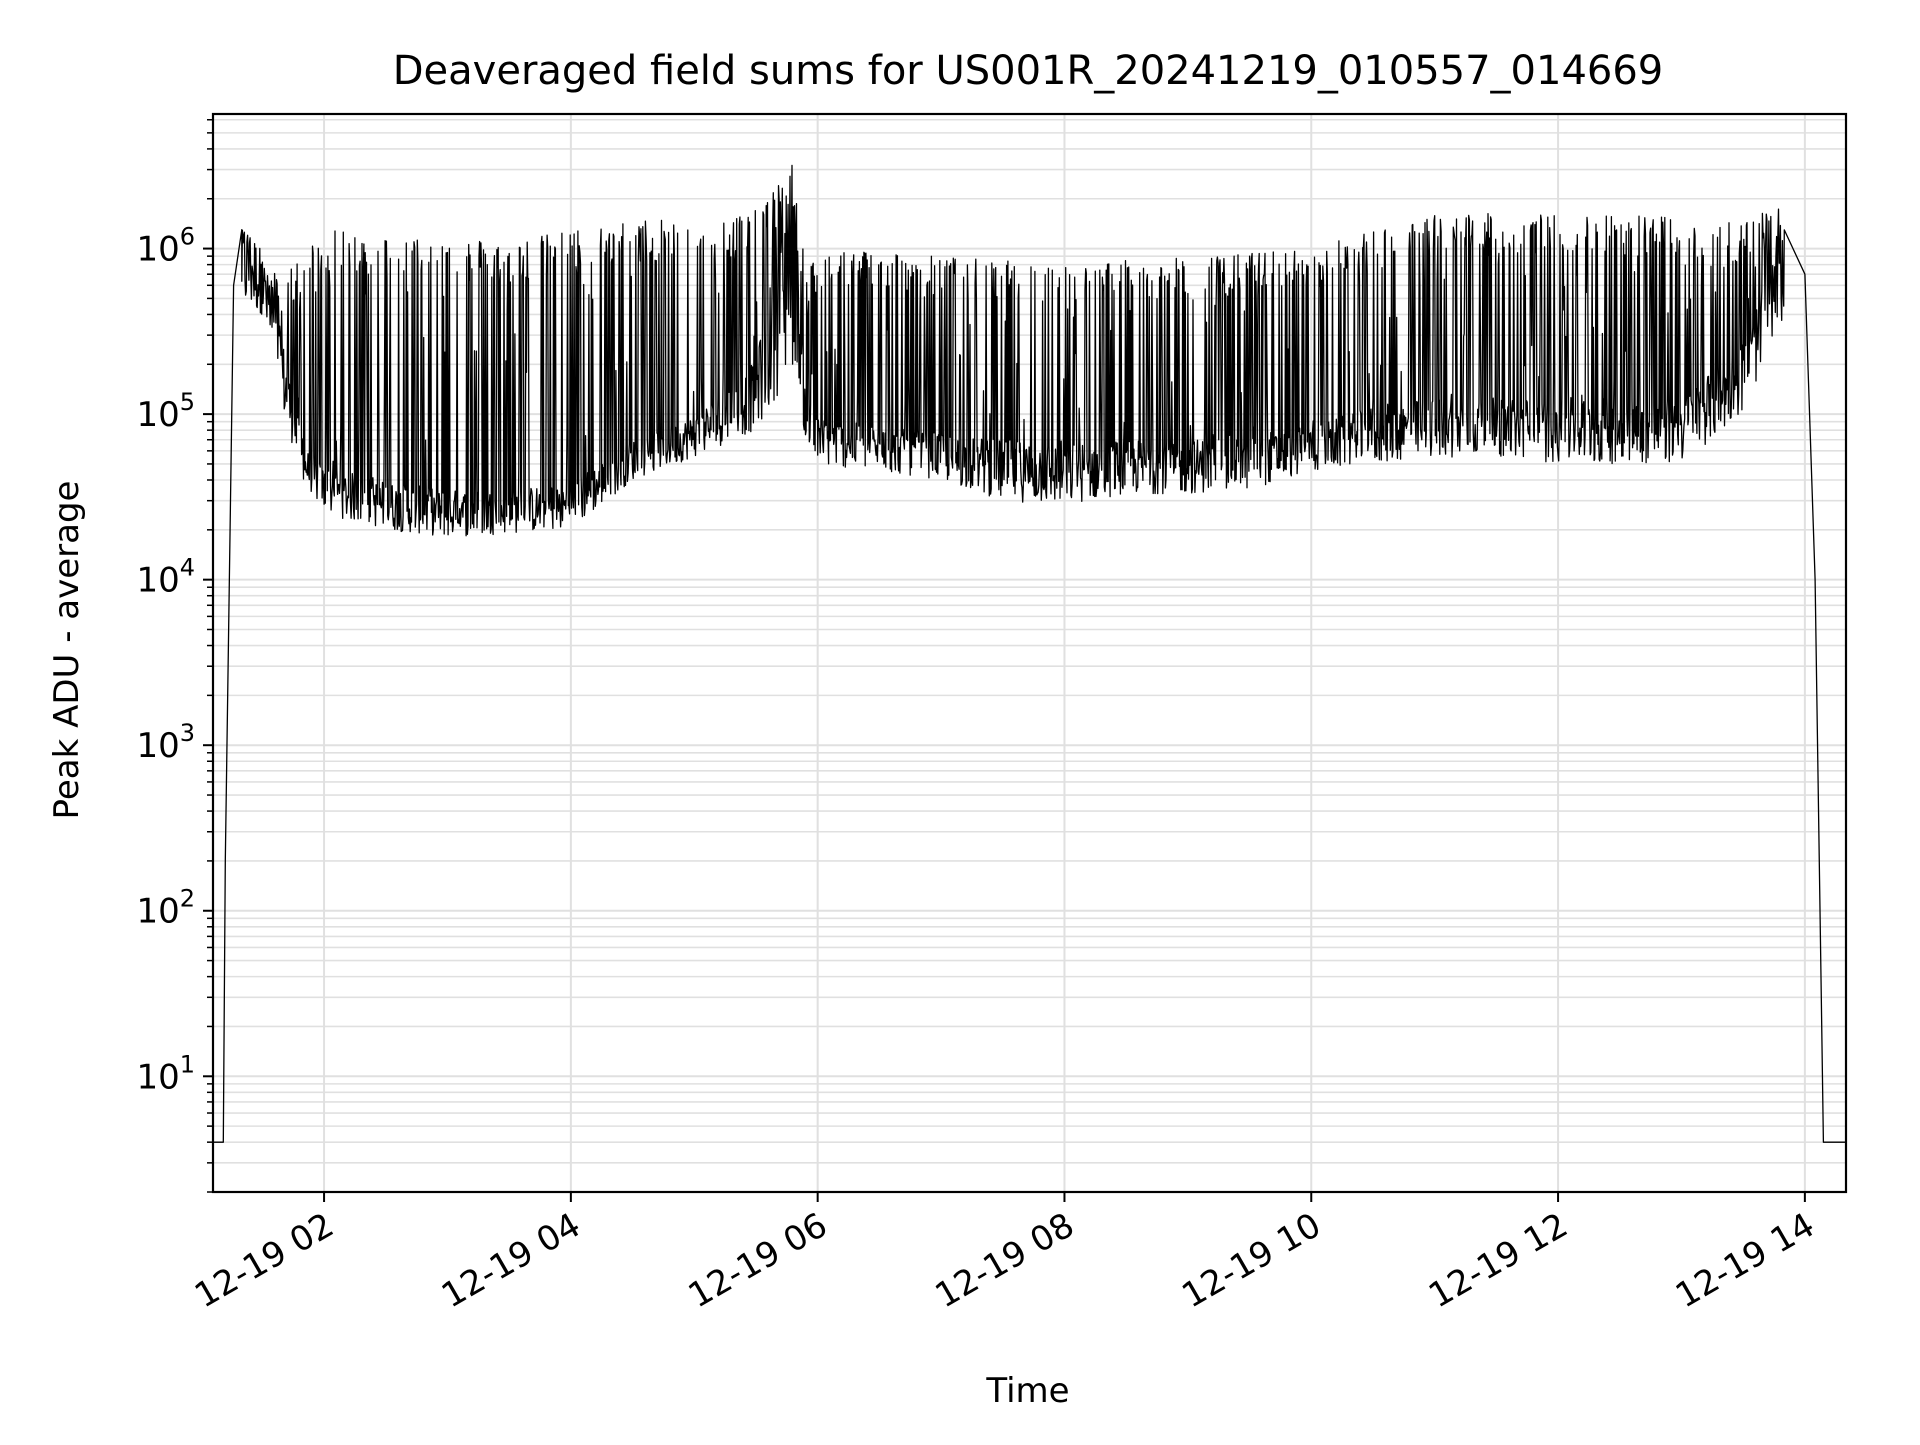 The width and height of the screenshot is (1920, 1445). I want to click on y-tick-label: 10⁵, so click(165, 411).